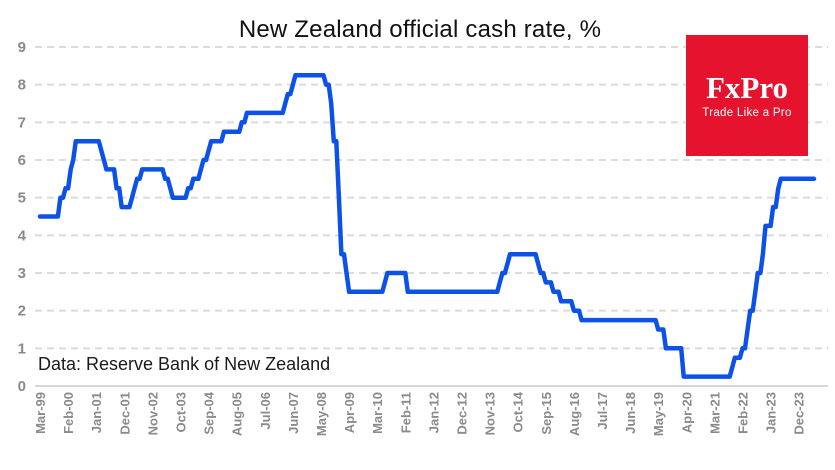 The height and width of the screenshot is (470, 835). I want to click on x-tick-label: Dec-01, so click(124, 413).